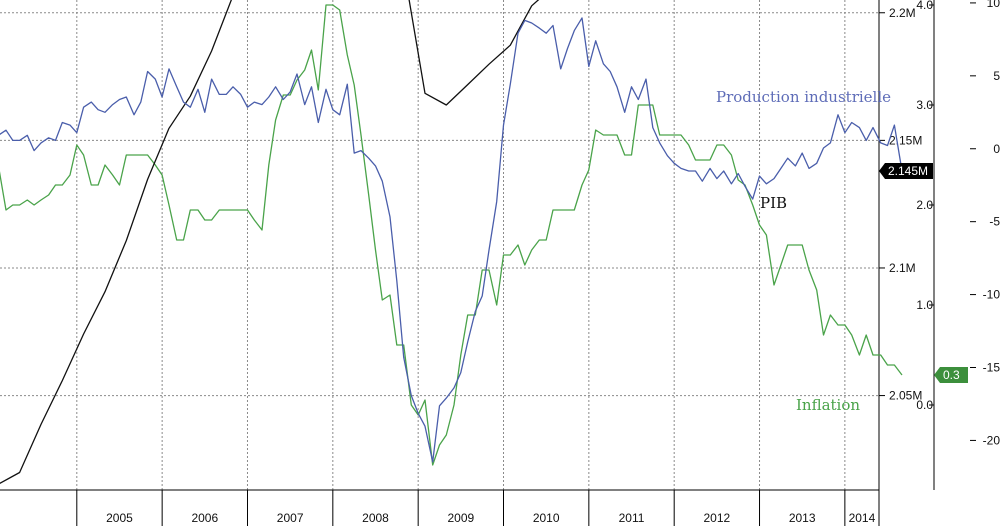  What do you see at coordinates (902, 13) in the screenshot?
I see `prod-tick-label: 2.2M` at bounding box center [902, 13].